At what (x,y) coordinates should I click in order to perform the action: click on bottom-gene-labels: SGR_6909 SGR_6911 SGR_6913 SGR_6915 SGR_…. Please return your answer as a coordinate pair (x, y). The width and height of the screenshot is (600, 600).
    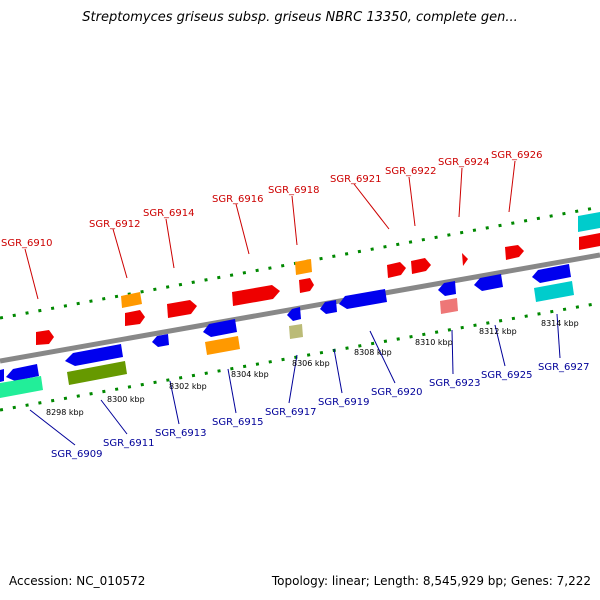
    Looking at the image, I should click on (320, 411).